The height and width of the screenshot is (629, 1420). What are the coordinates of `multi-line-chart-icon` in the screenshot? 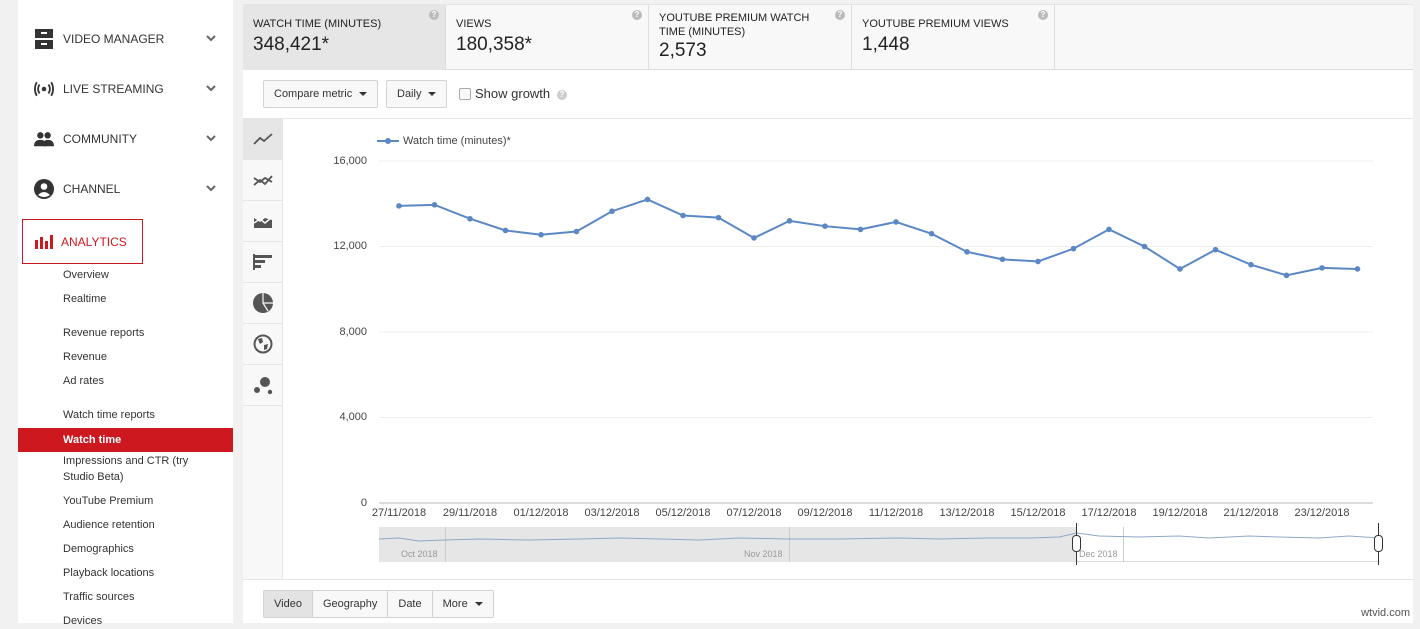 It's located at (262, 180).